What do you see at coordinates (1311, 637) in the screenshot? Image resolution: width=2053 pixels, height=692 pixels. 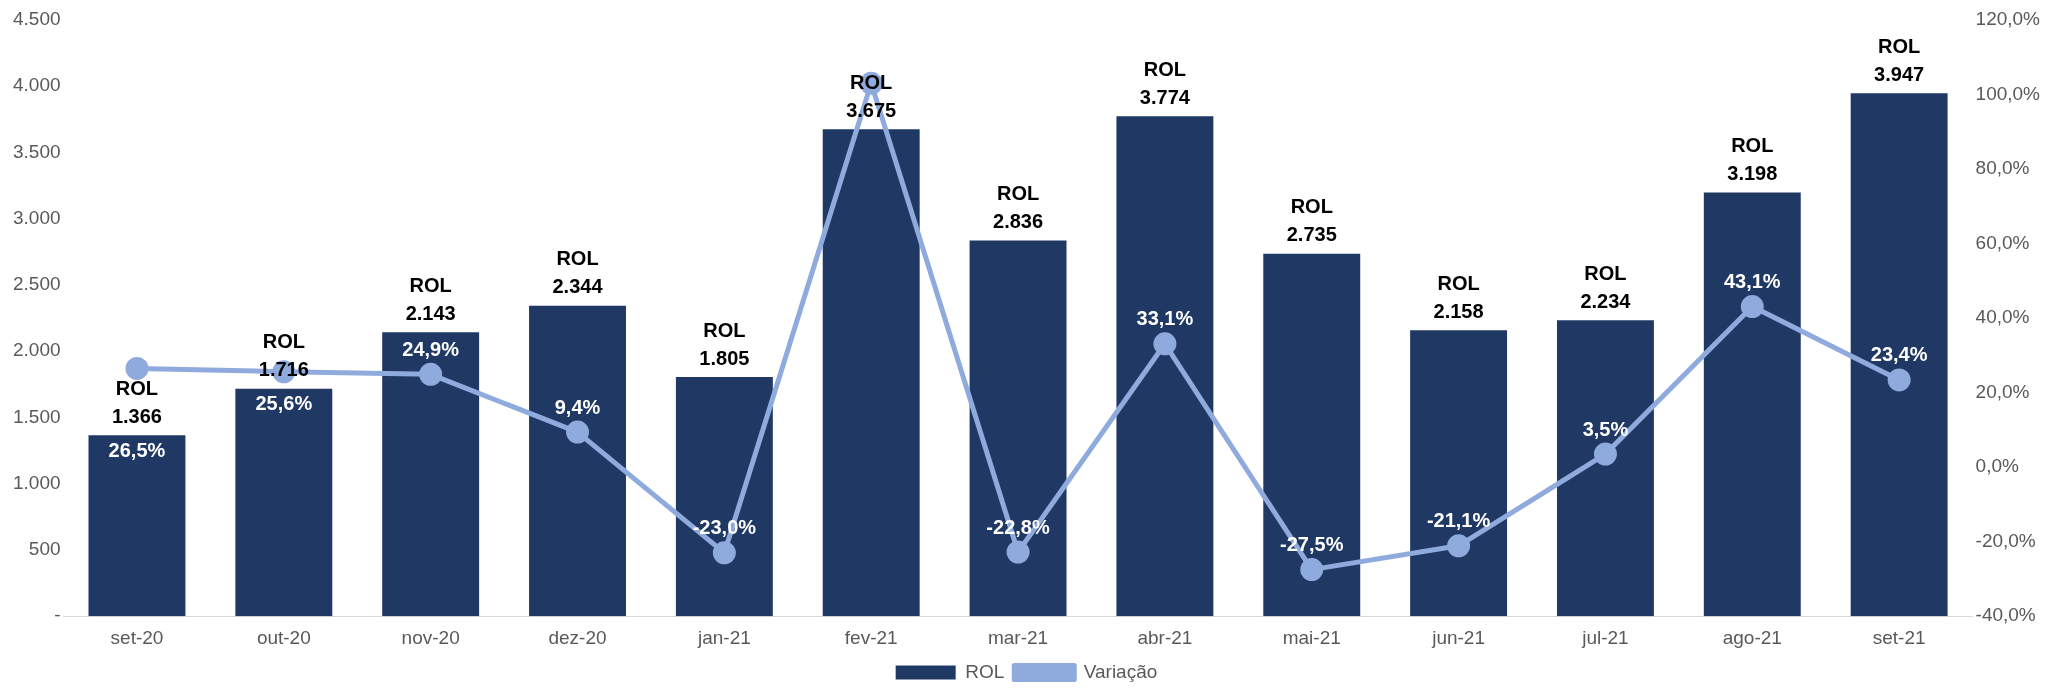 I see `x-tick-label: mai-21` at bounding box center [1311, 637].